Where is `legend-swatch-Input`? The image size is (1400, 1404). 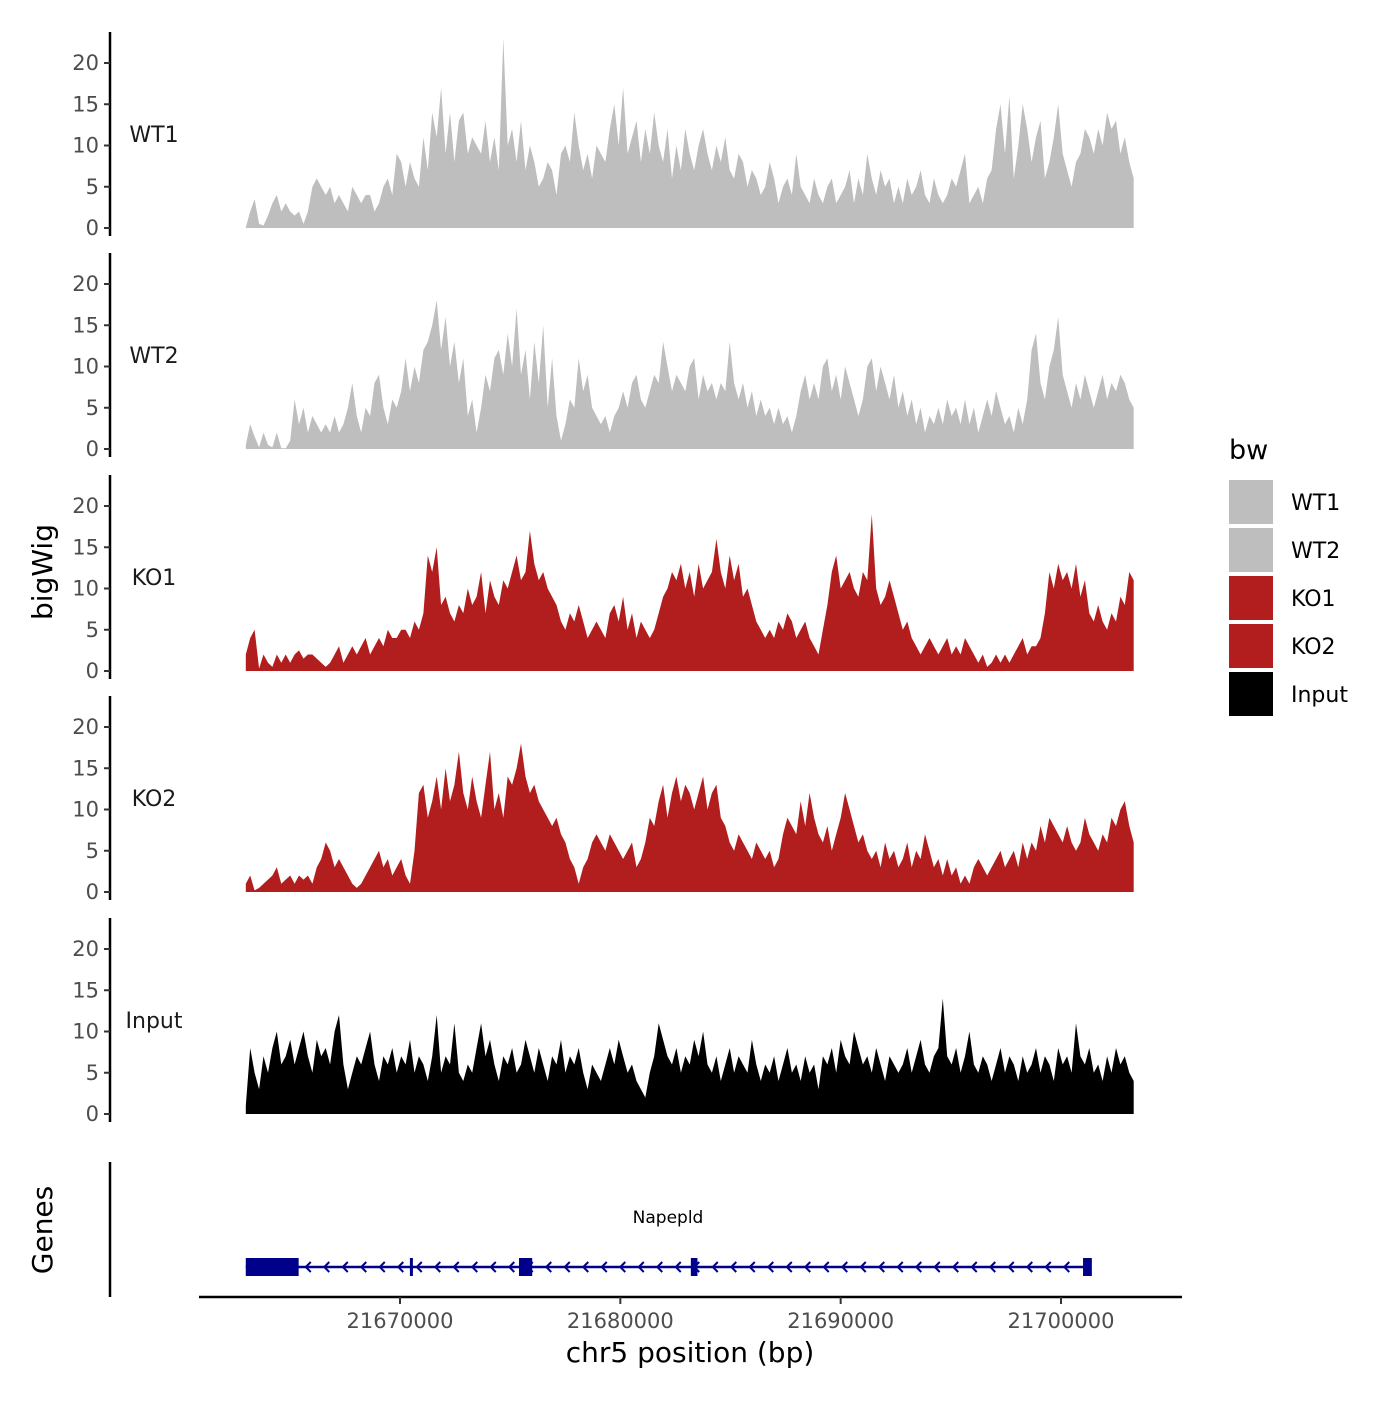
legend-swatch-Input is located at coordinates (1251, 694).